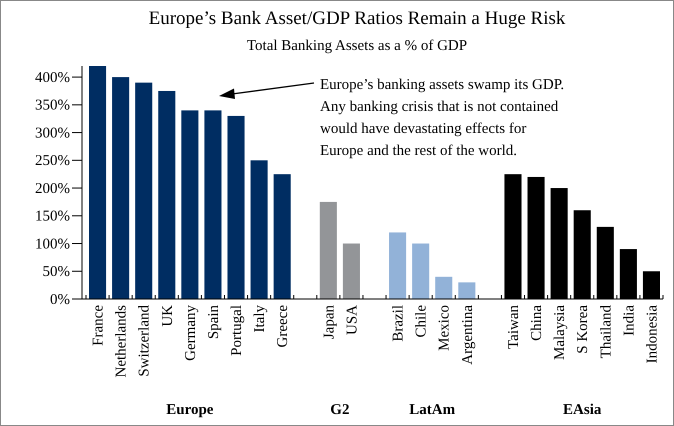 The height and width of the screenshot is (426, 674). What do you see at coordinates (168, 315) in the screenshot?
I see `x-tick-label: UK` at bounding box center [168, 315].